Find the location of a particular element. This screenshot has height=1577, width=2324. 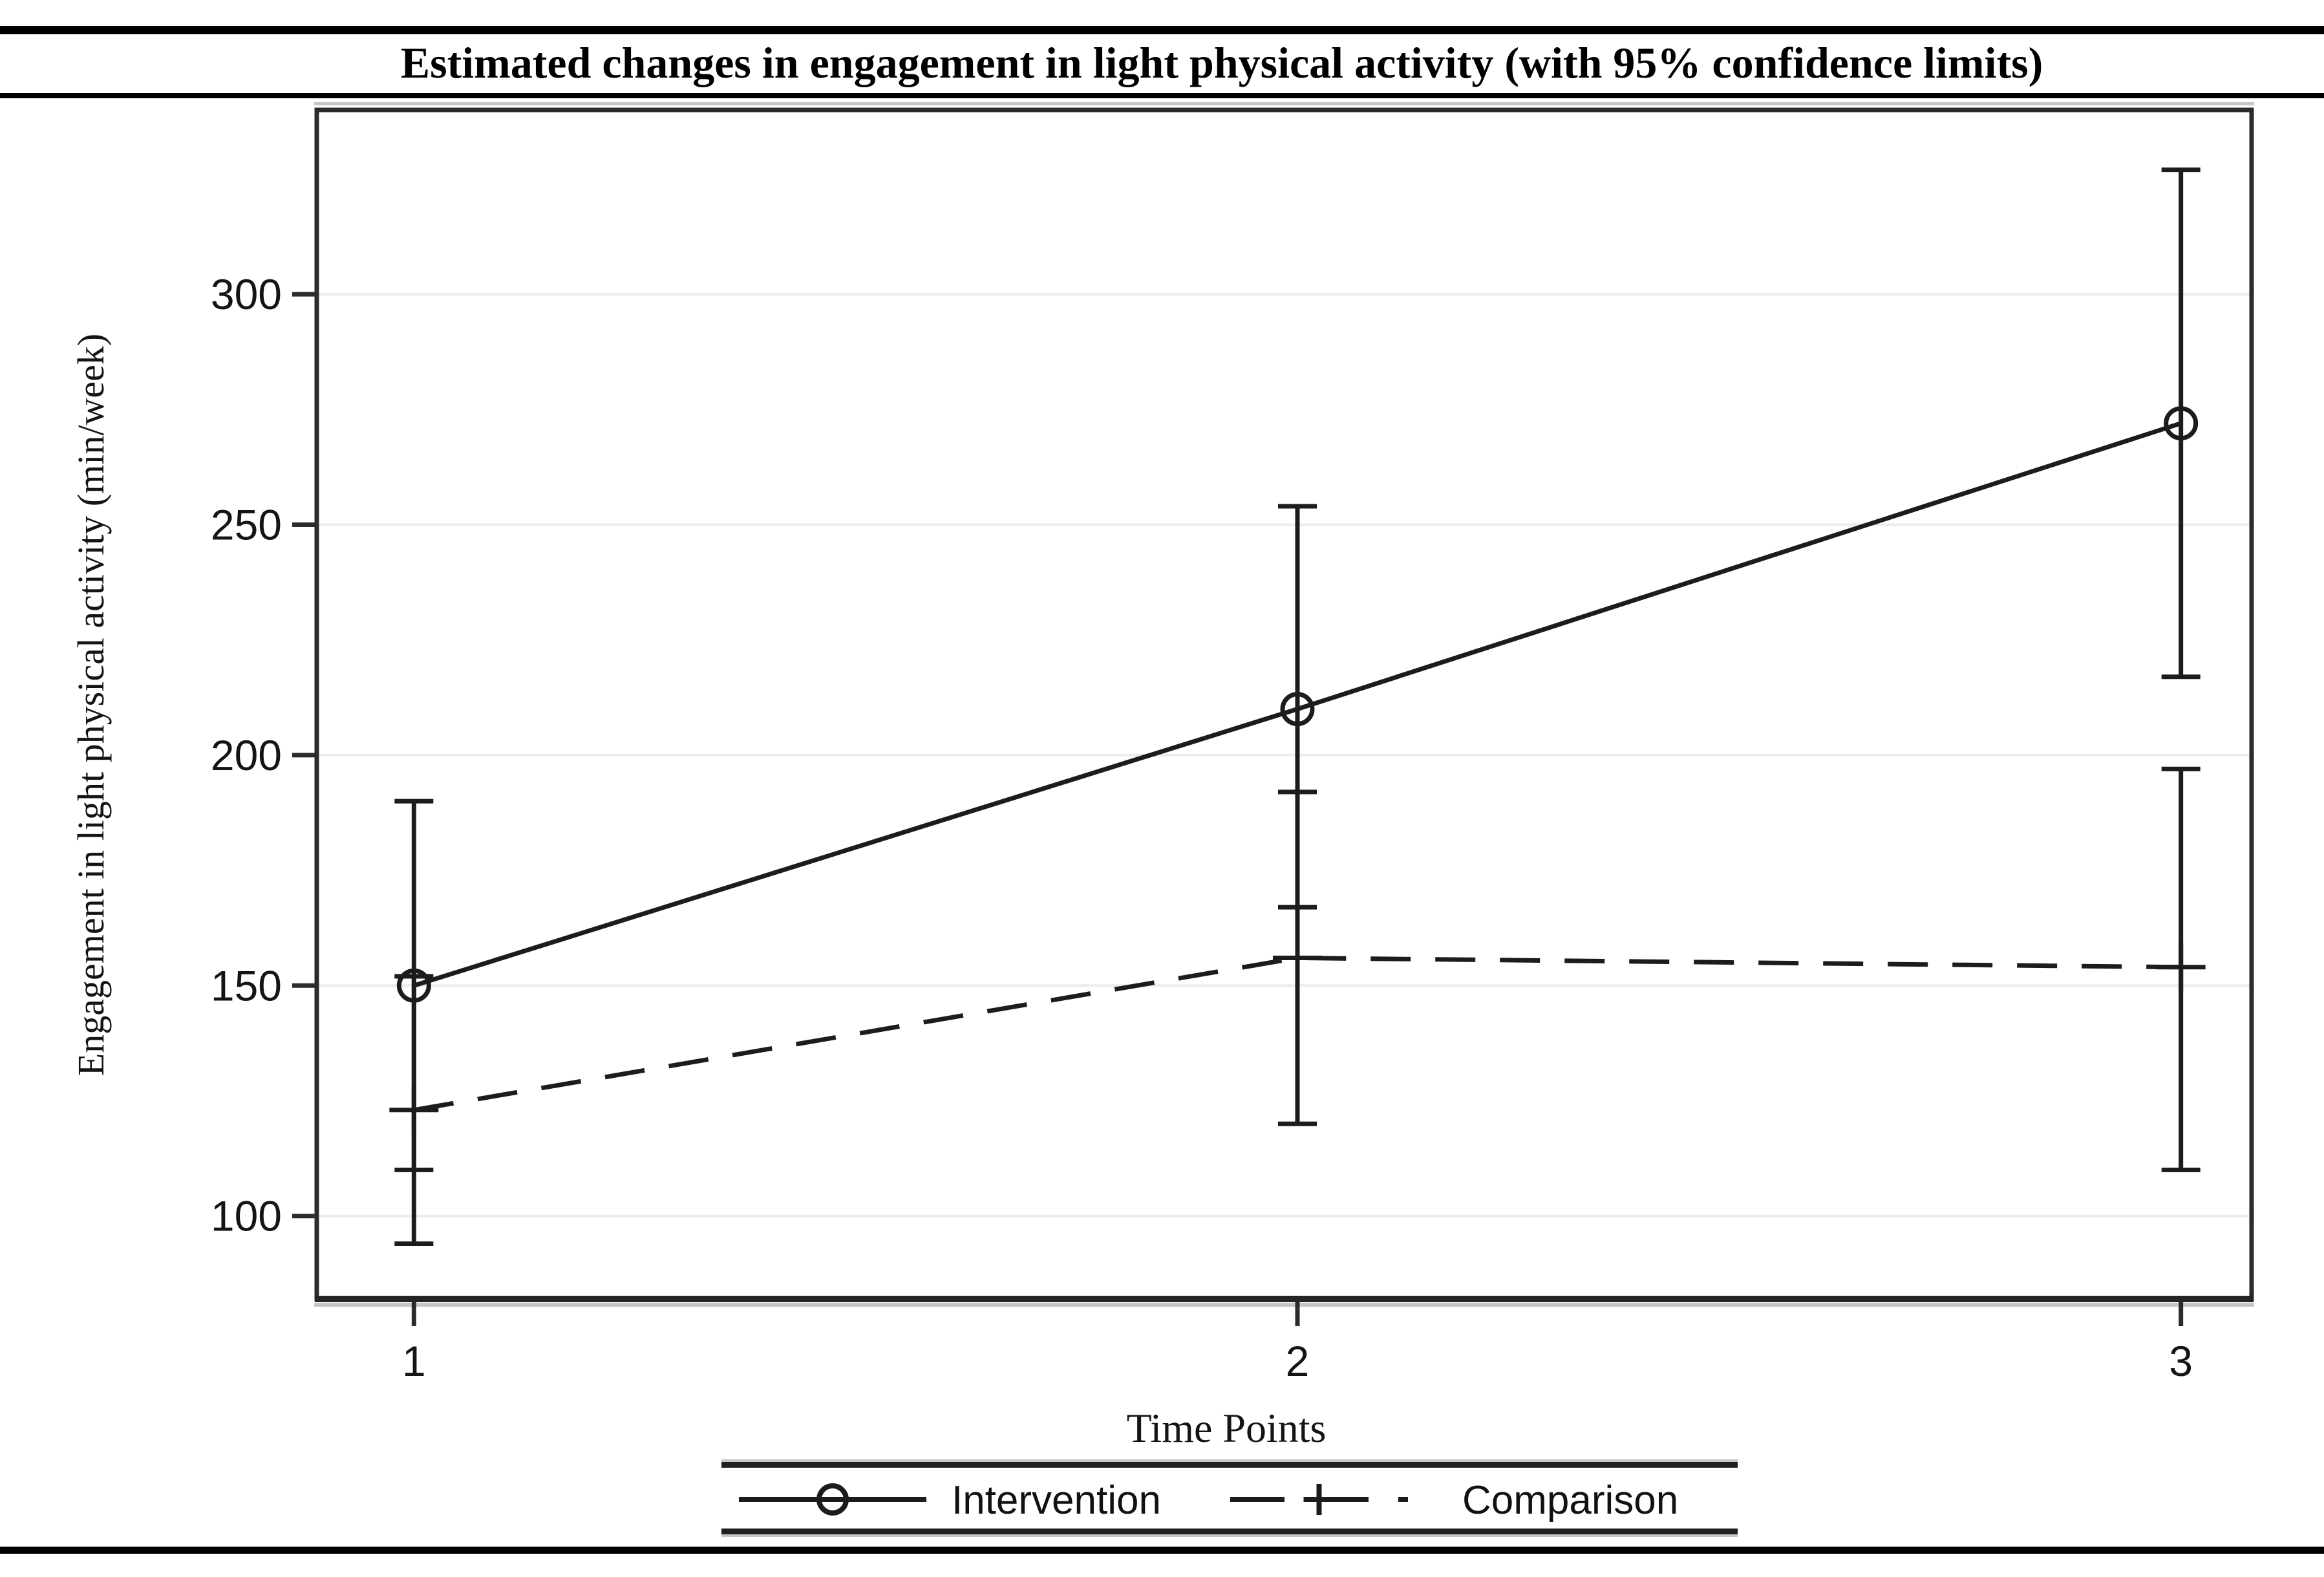

title-rule is located at coordinates (1162, 96).